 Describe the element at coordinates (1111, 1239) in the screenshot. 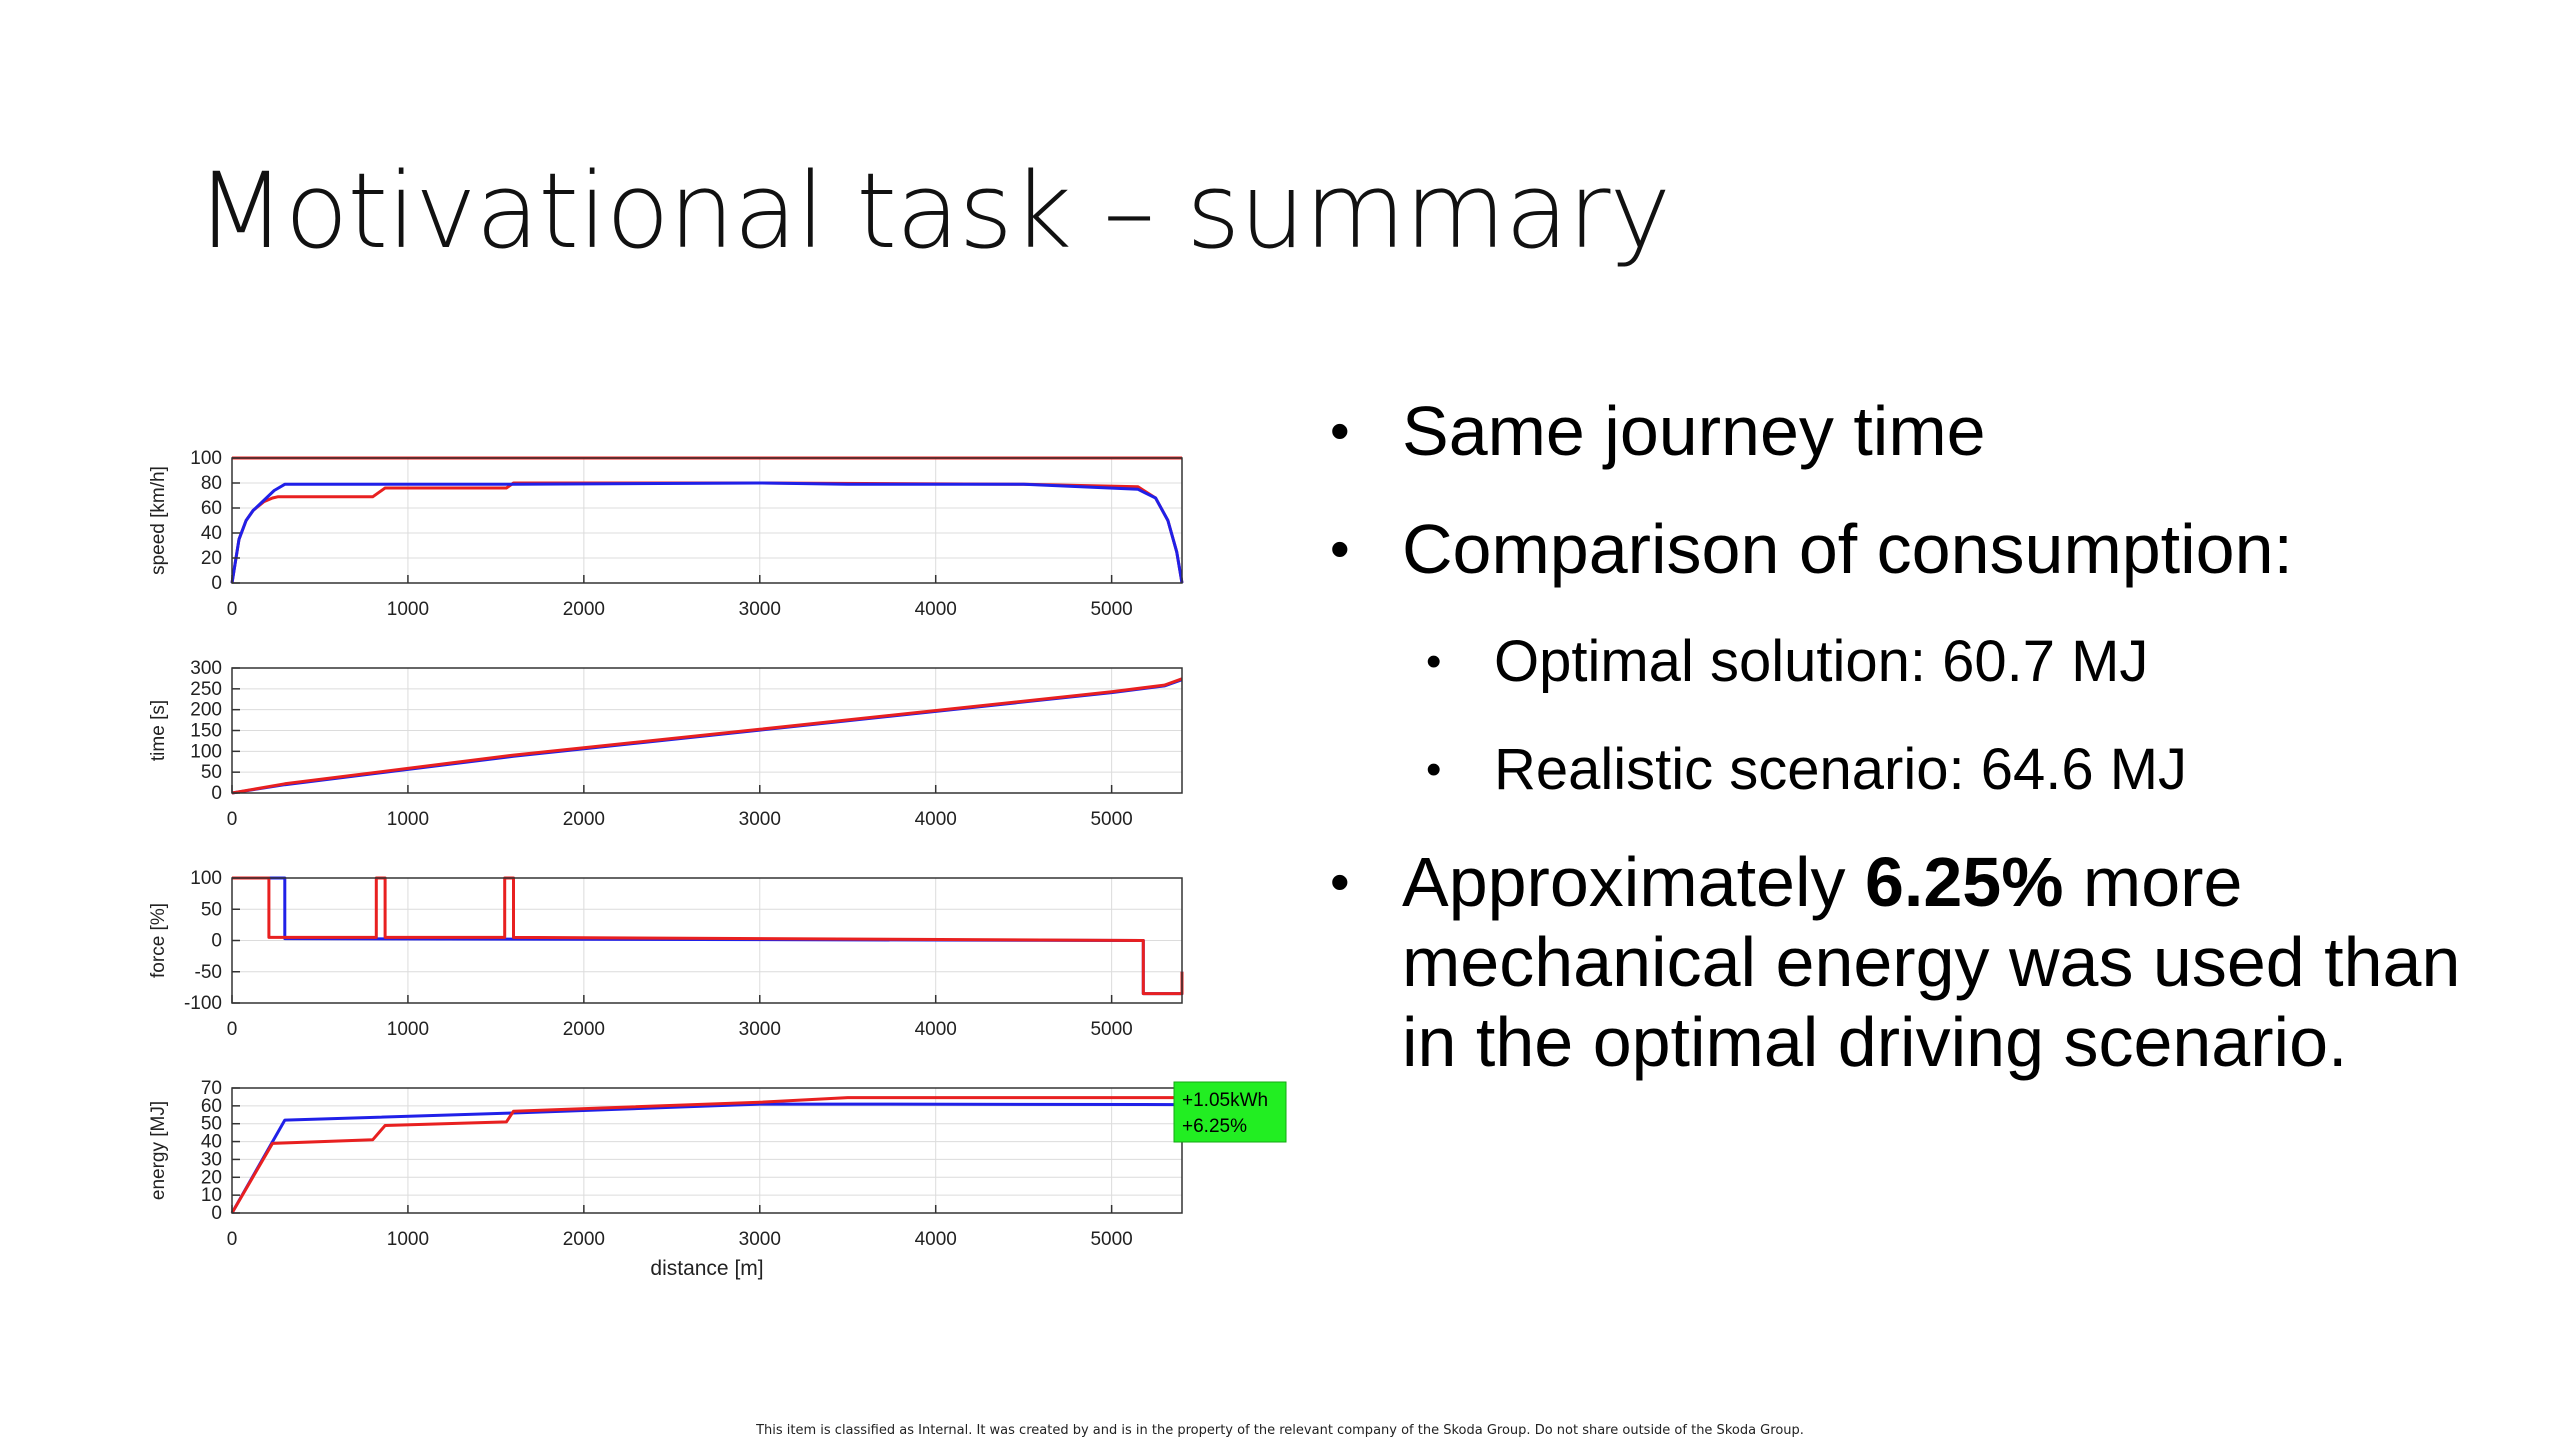

I see `x-tick-label-3-5000: 5000` at that location.